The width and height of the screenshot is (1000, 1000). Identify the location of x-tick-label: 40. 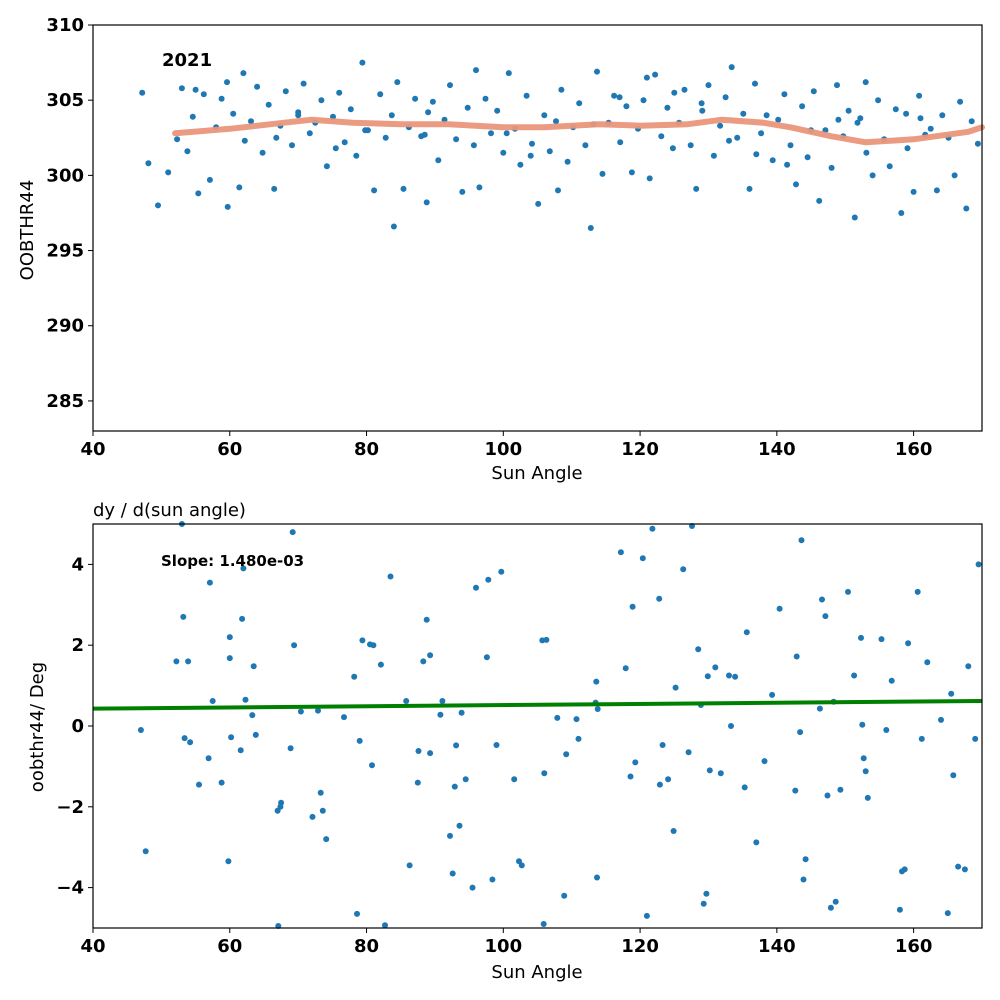
(92, 449).